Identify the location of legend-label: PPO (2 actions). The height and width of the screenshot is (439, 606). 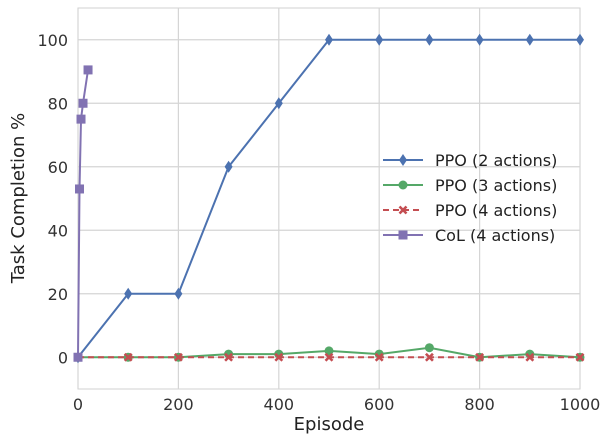
(496, 160).